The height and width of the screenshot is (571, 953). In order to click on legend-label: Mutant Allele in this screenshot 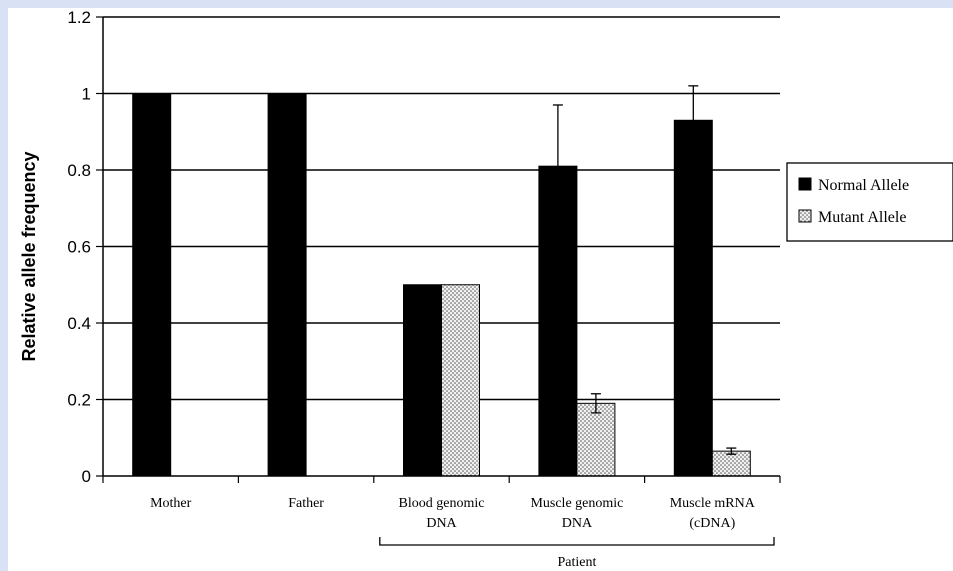, I will do `click(862, 217)`.